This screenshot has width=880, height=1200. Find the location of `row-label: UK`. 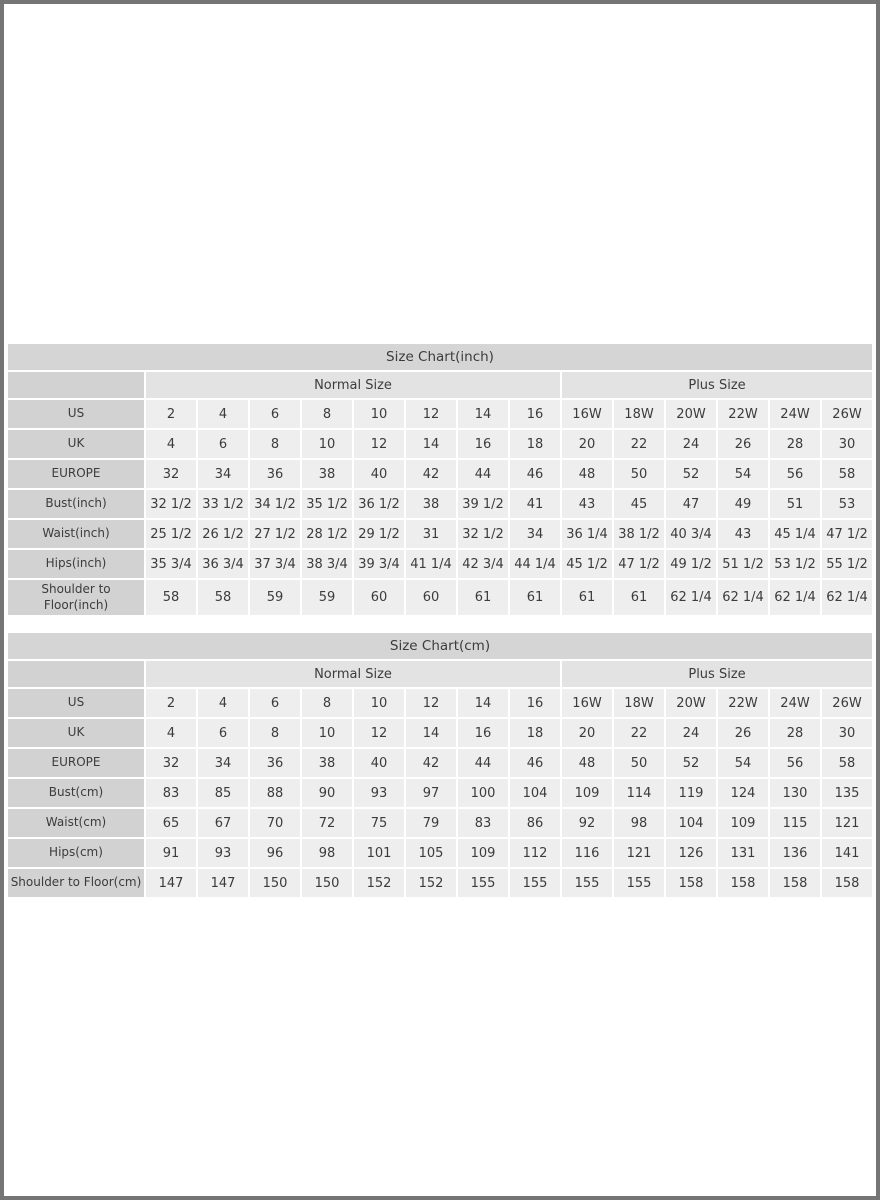

row-label: UK is located at coordinates (76, 444).